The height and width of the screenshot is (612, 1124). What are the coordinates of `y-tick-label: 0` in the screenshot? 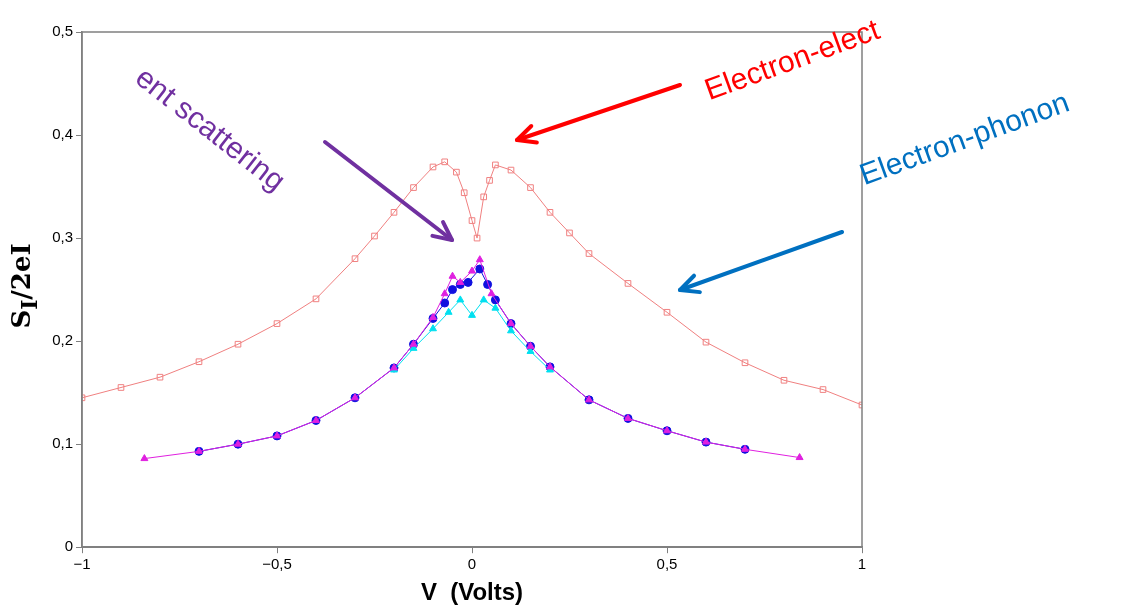 It's located at (68, 546).